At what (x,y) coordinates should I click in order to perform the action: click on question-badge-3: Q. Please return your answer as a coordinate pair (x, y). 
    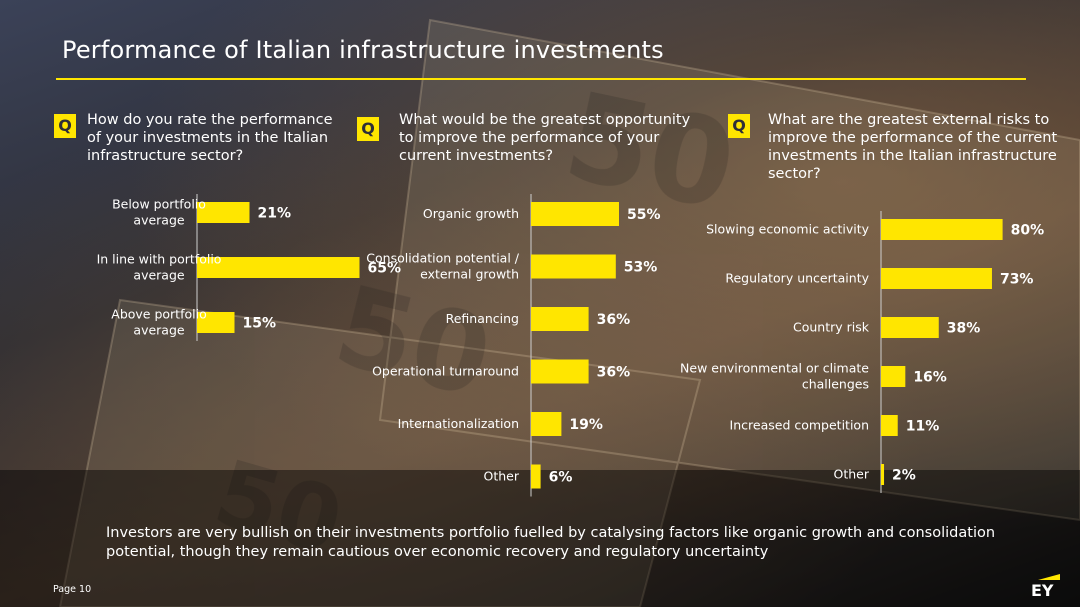
    Looking at the image, I should click on (739, 126).